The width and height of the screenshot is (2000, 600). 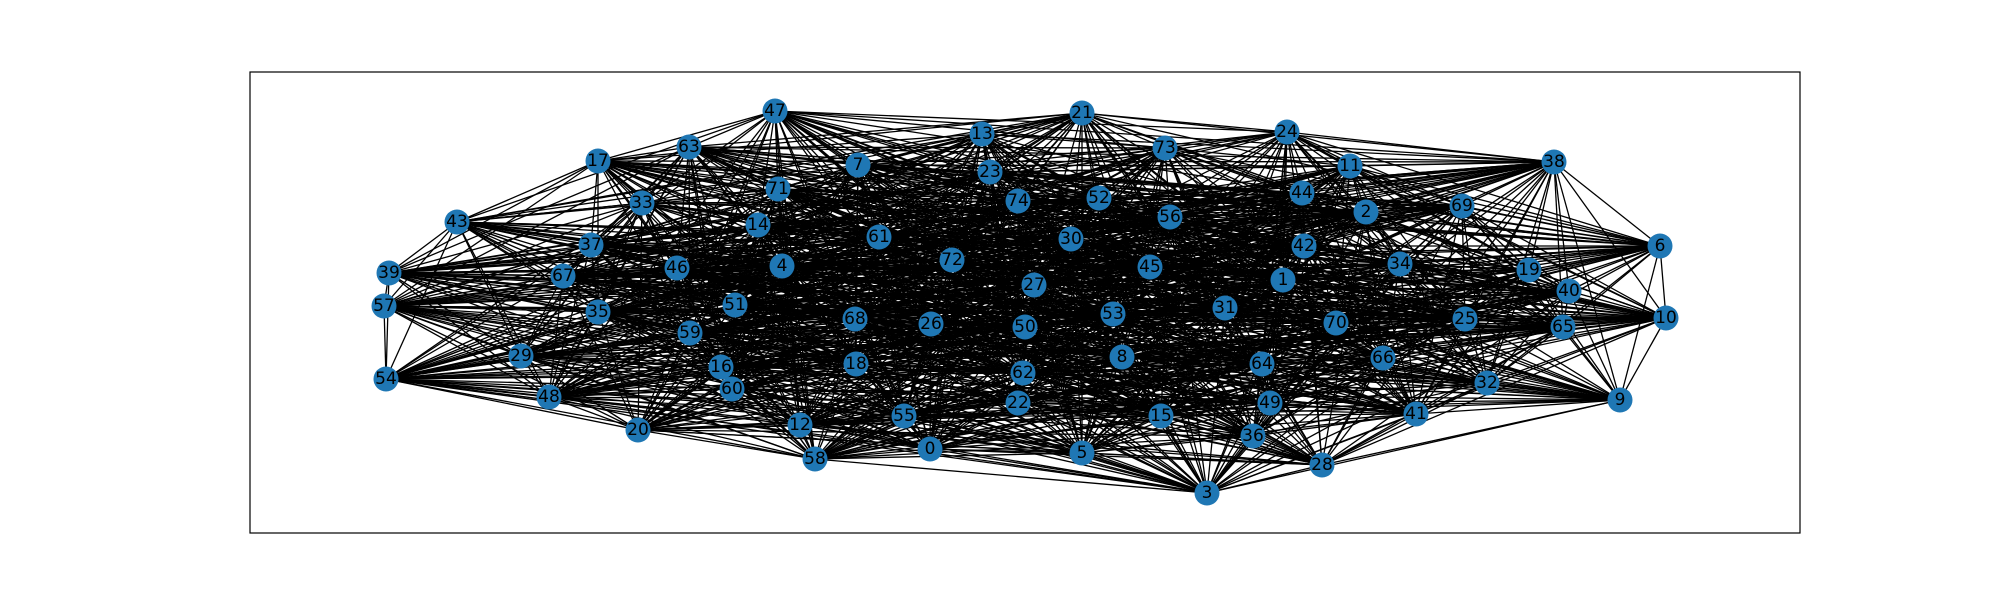 I want to click on graph-node-31: 31, so click(x=1225, y=308).